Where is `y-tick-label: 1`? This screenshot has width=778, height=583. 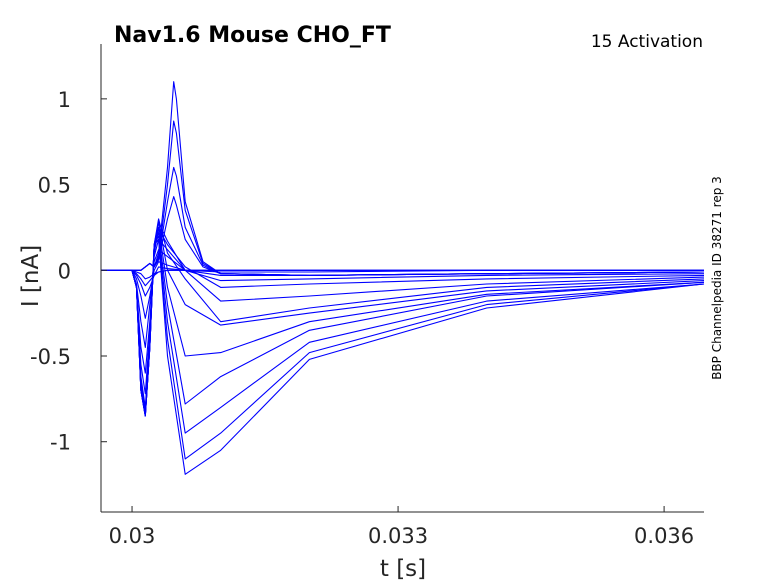 y-tick-label: 1 is located at coordinates (64, 100).